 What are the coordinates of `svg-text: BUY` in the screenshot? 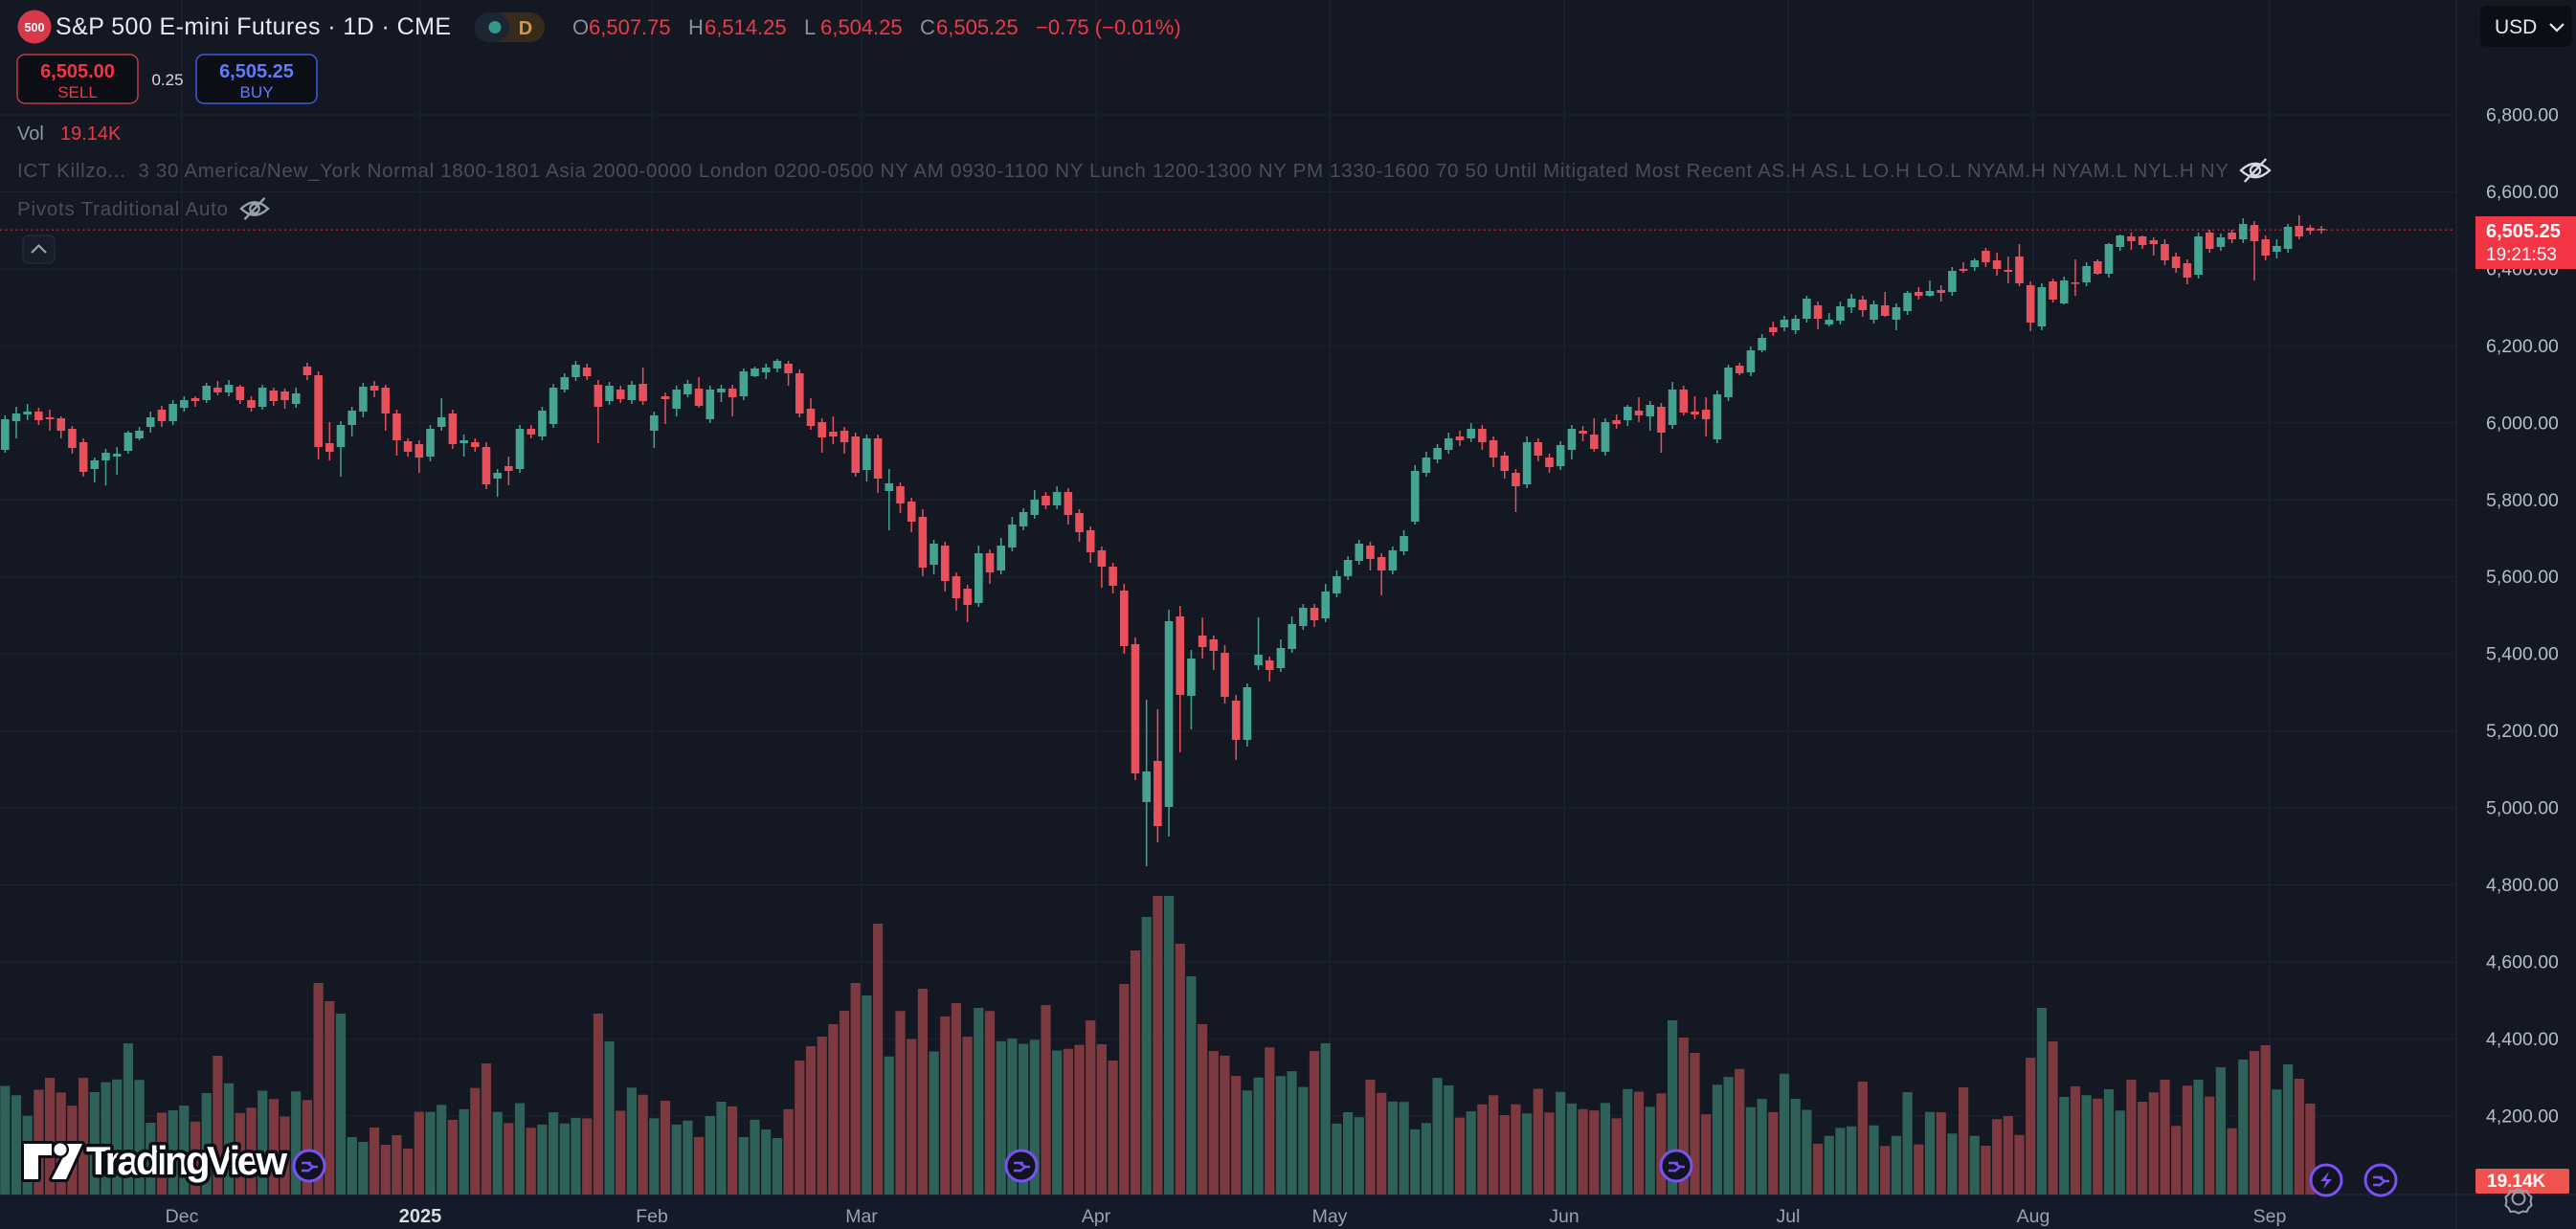 It's located at (257, 92).